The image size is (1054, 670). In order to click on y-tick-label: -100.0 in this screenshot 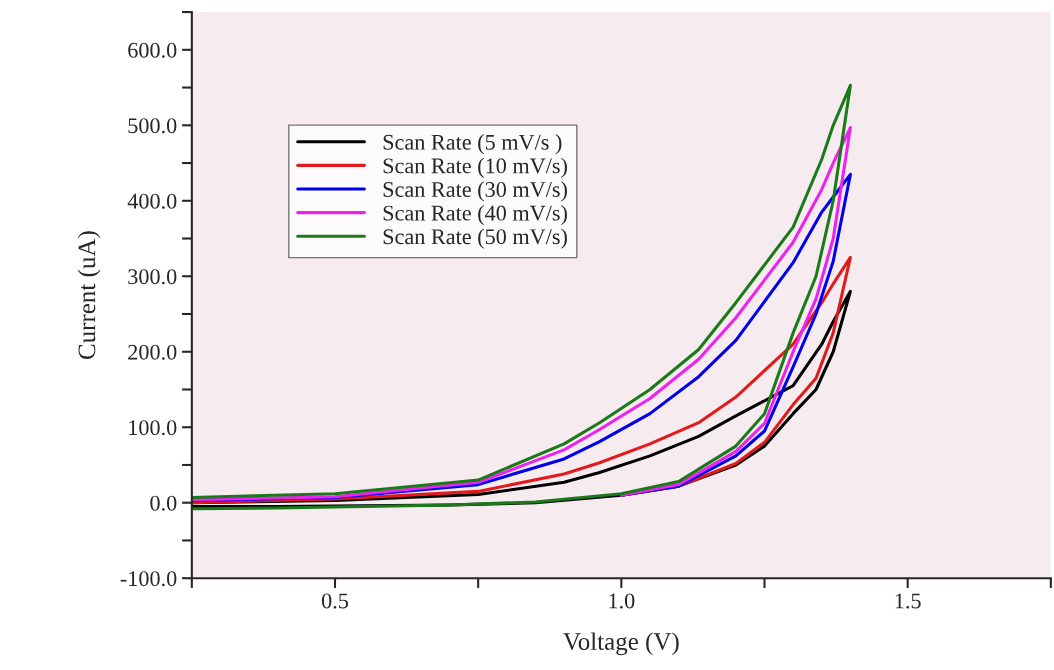, I will do `click(148, 579)`.